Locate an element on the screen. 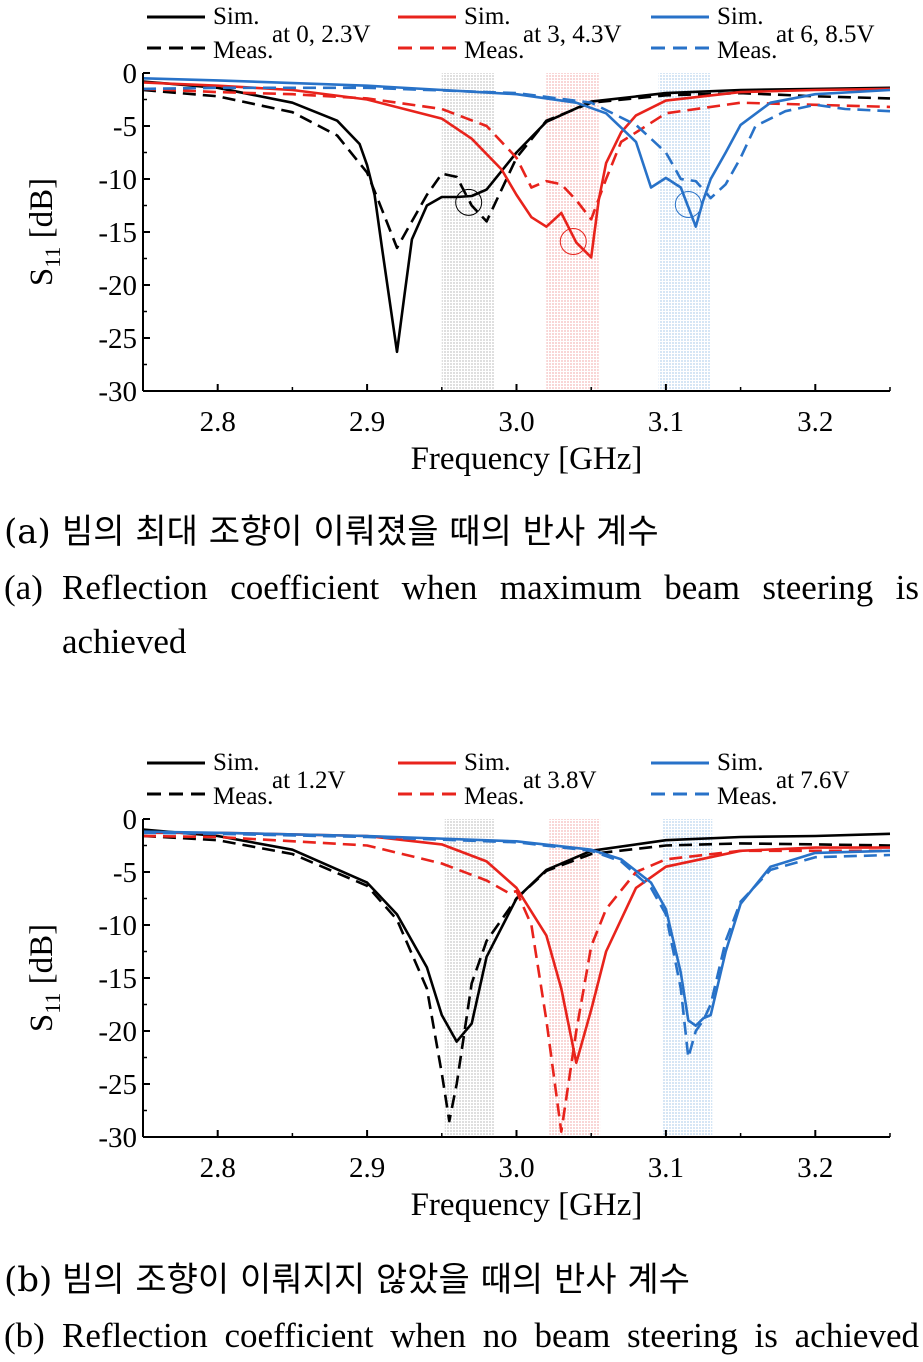 This screenshot has height=1362, width=923. chart-b-x-tick-label: 3.0 is located at coordinates (516, 1168).